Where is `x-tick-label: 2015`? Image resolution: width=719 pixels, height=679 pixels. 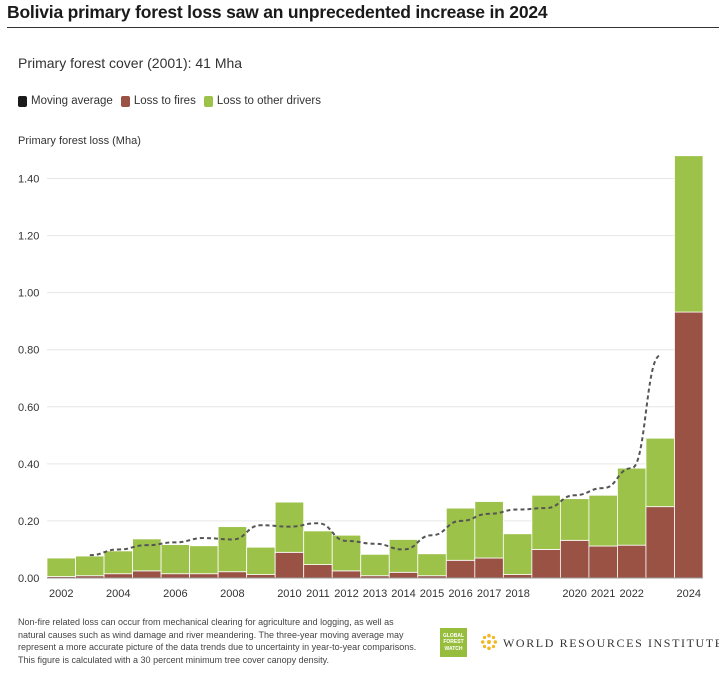
x-tick-label: 2015 is located at coordinates (432, 594).